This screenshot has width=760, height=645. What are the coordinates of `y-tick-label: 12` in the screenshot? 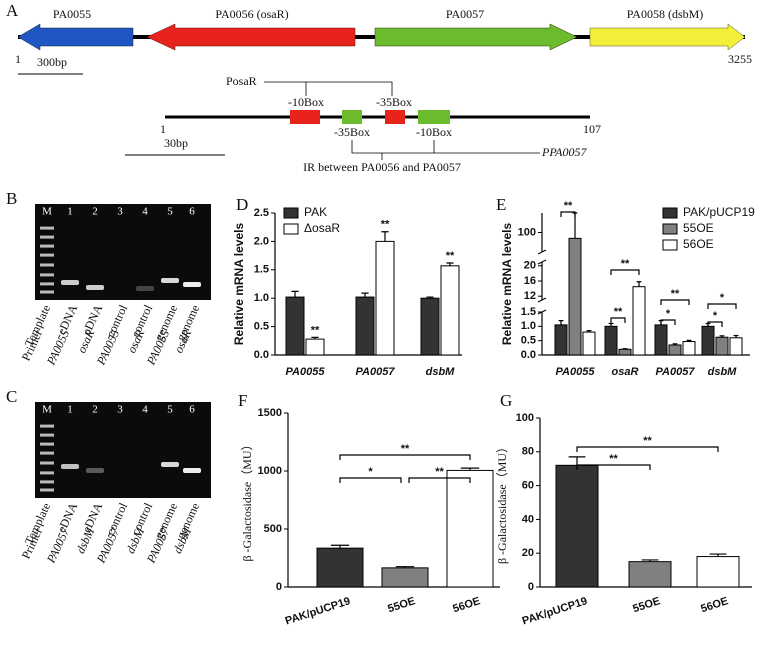 It's located at (530, 296).